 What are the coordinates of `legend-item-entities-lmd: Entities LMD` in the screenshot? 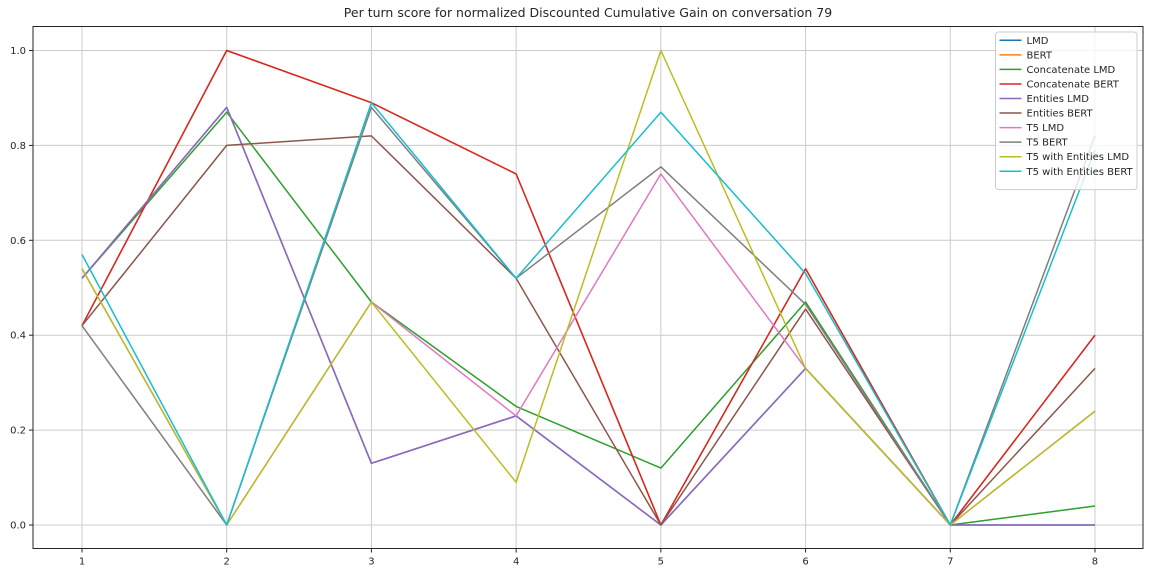 It's located at (1044, 99).